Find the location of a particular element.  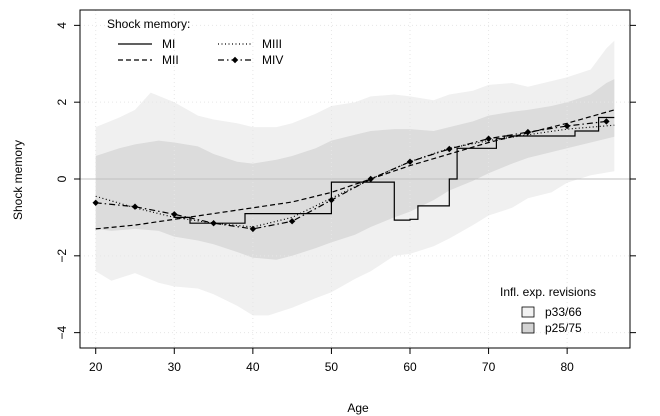

bands-legend: Infl. exp. revisions p33/66 p25/75 is located at coordinates (548, 310).